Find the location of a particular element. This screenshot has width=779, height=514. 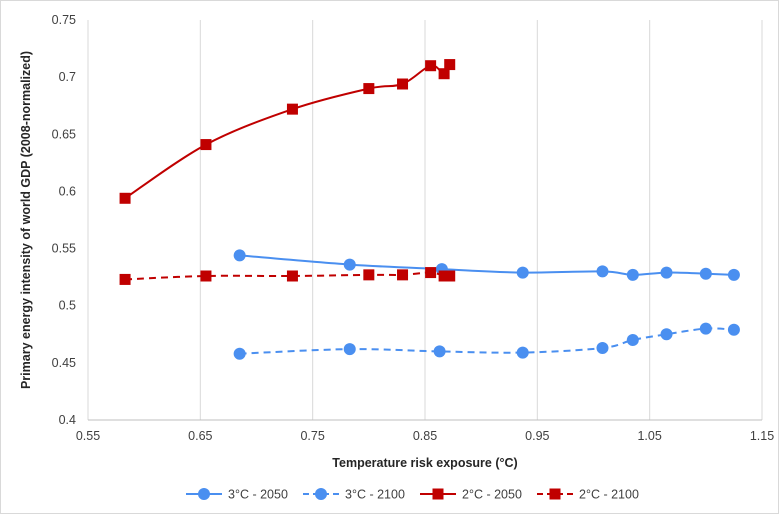

legend-label: 3°C - 2050 is located at coordinates (258, 495).